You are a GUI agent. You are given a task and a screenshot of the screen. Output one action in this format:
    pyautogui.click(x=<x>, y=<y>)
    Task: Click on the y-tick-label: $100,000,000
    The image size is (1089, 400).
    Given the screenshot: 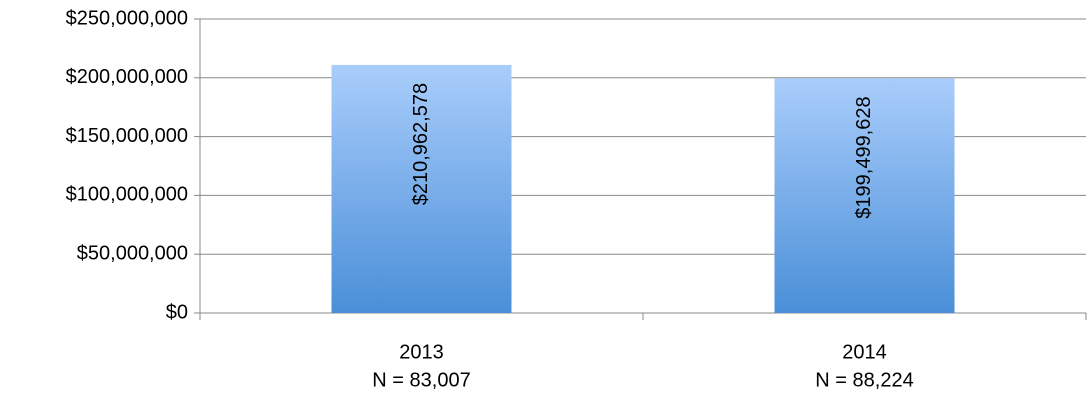 What is the action you would take?
    pyautogui.click(x=127, y=195)
    